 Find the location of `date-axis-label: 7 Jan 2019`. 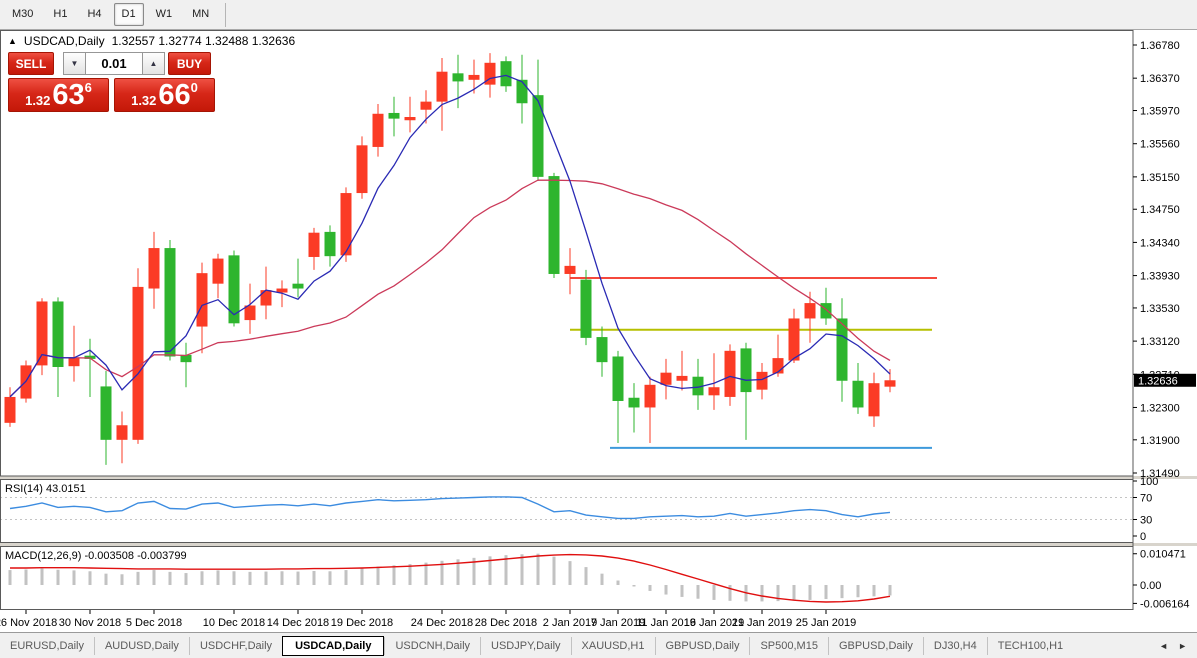

date-axis-label: 7 Jan 2019 is located at coordinates (618, 623).